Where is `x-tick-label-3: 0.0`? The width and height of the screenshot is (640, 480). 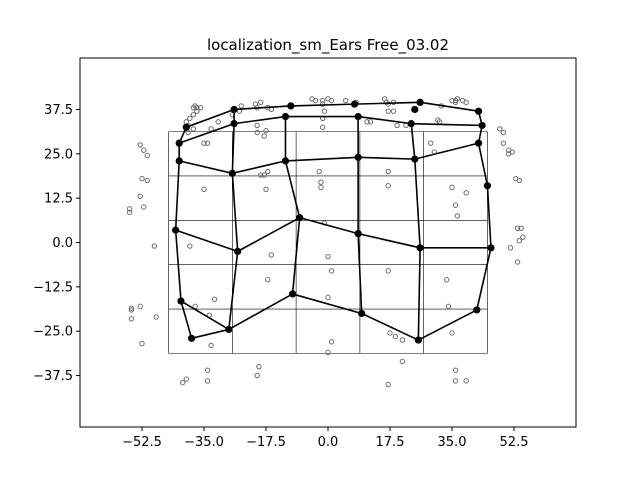
x-tick-label-3: 0.0 is located at coordinates (328, 442).